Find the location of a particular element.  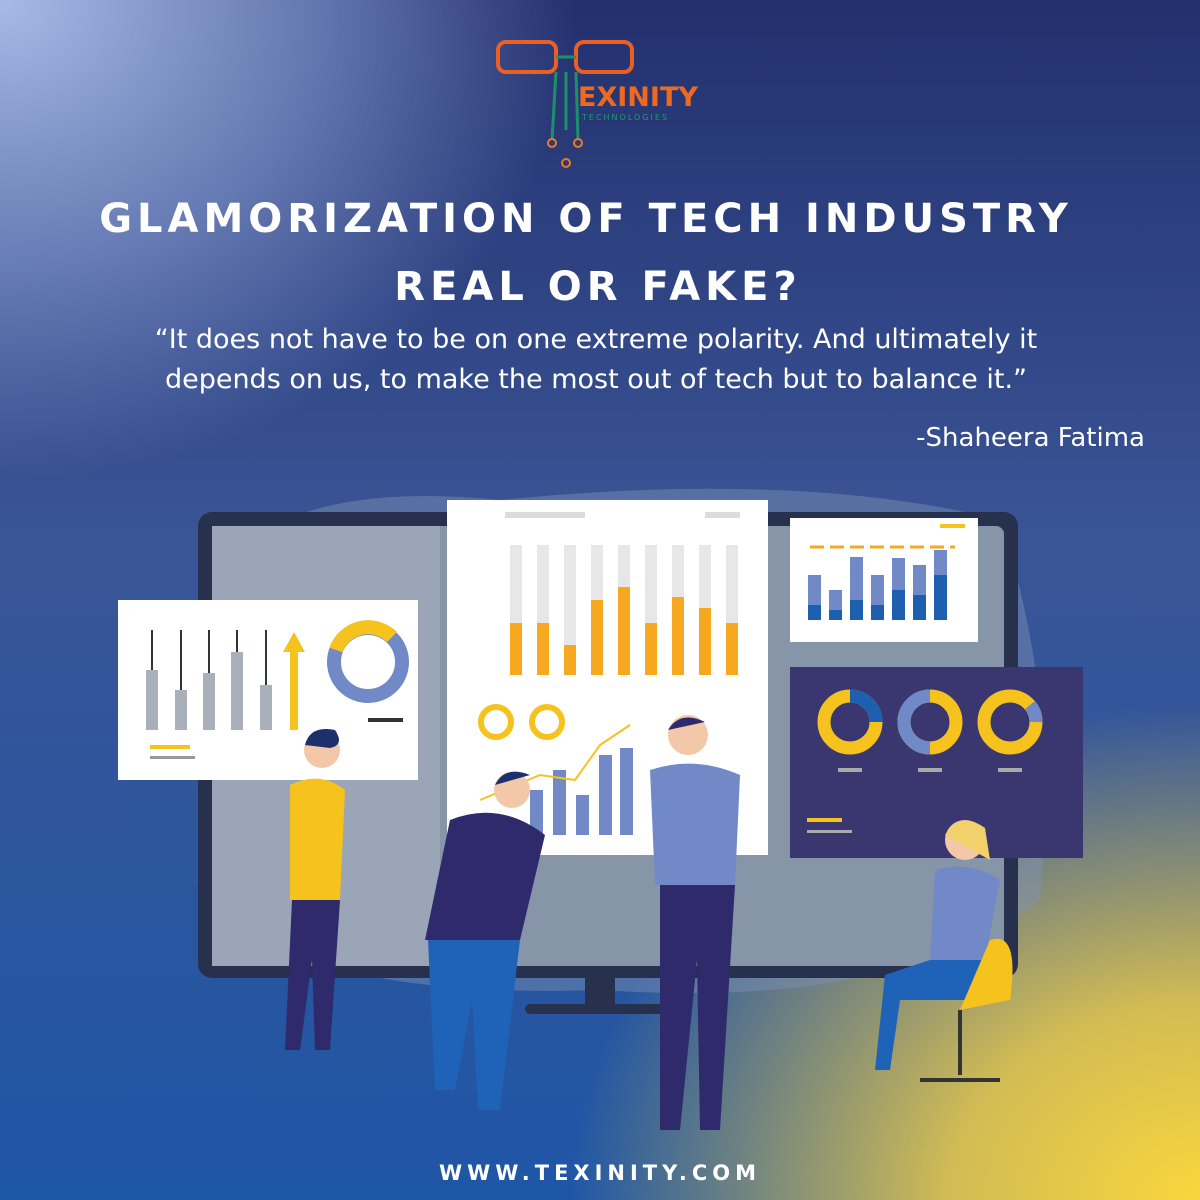

footer-url: WWW.TEXINITY.COM is located at coordinates (600, 1173).